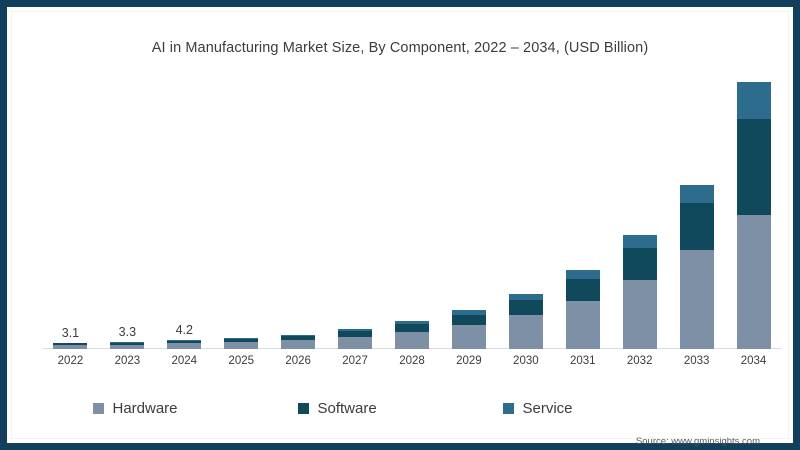  I want to click on x-tick-2027: 2027, so click(355, 361).